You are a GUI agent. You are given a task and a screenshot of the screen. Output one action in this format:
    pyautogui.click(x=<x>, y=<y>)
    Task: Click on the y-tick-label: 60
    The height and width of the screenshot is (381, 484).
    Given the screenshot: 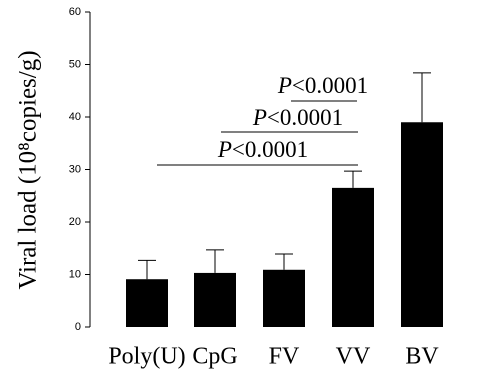 What is the action you would take?
    pyautogui.click(x=75, y=12)
    